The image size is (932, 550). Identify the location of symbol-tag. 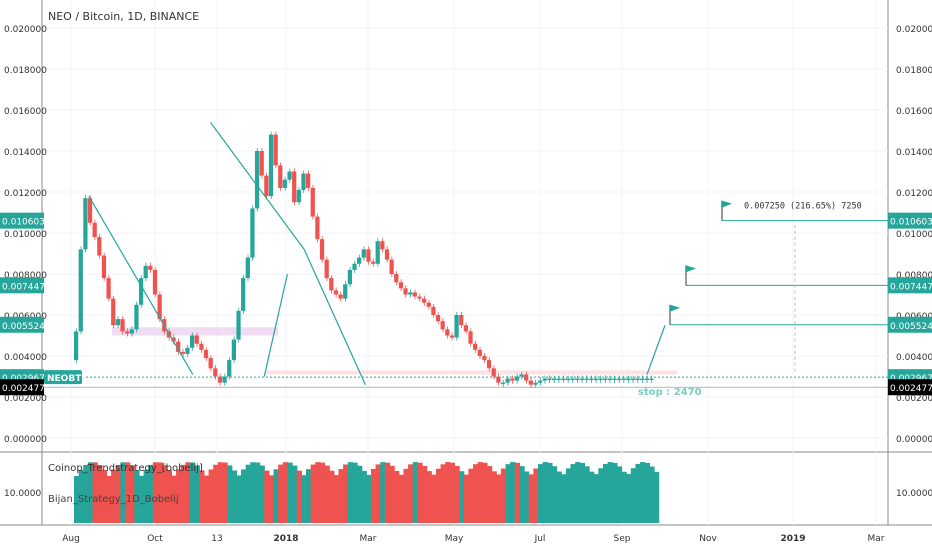
(63, 377).